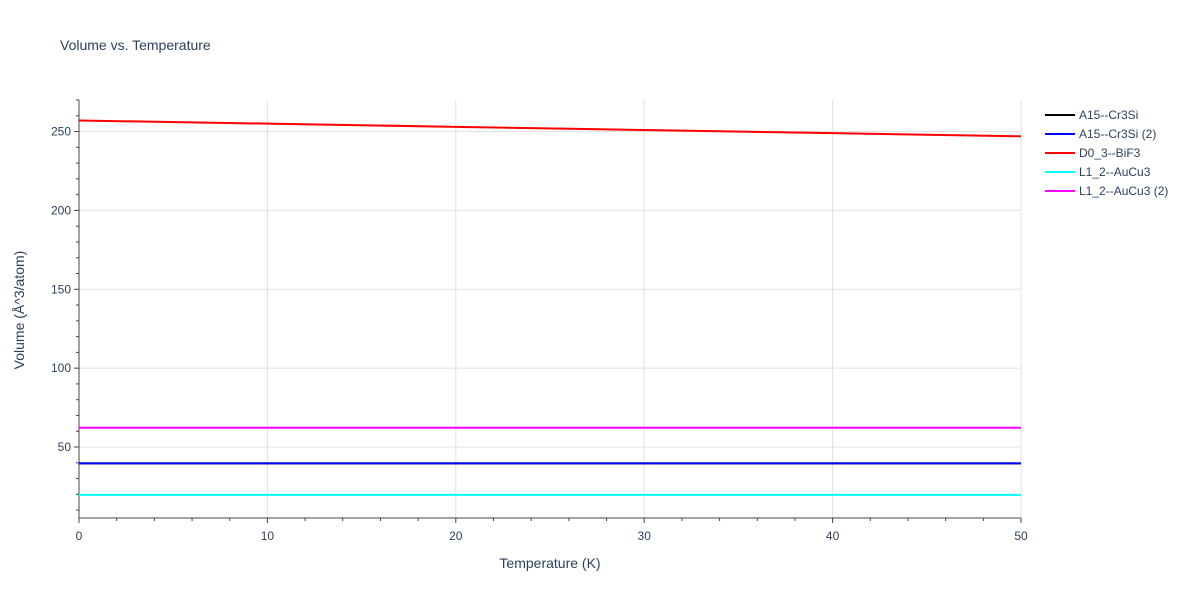 Image resolution: width=1200 pixels, height=600 pixels. I want to click on legend-label: A15--Cr3Si, so click(1108, 115).